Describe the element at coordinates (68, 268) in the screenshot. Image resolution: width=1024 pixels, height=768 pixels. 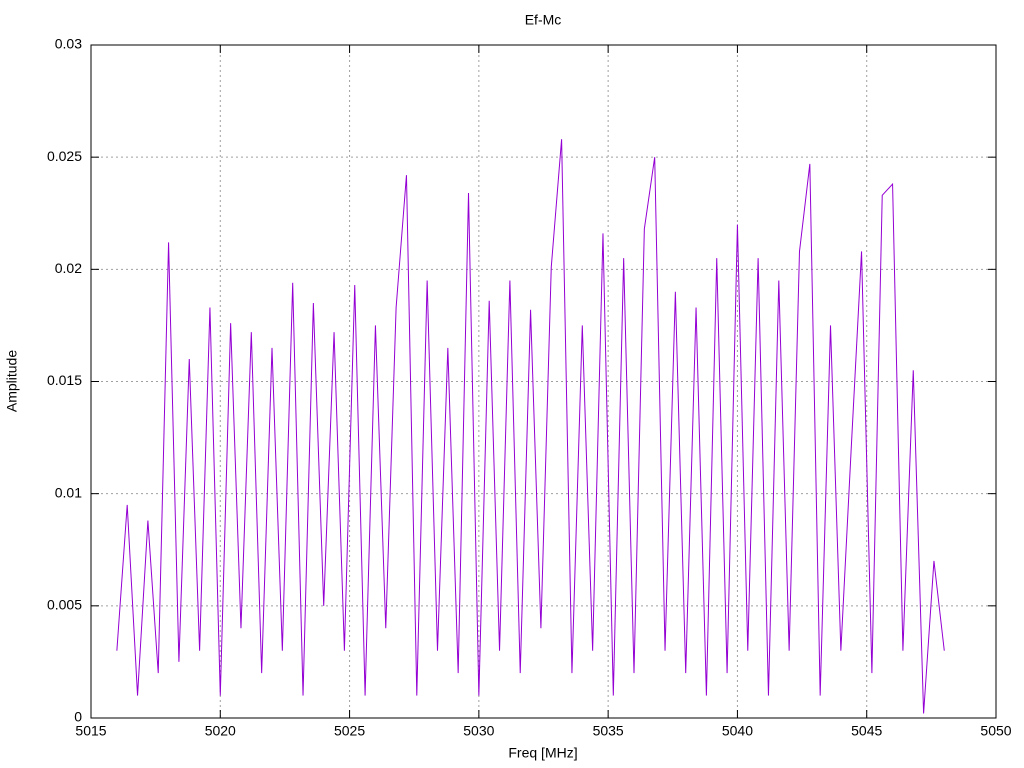
I see `y-tick-label: 0.02` at that location.